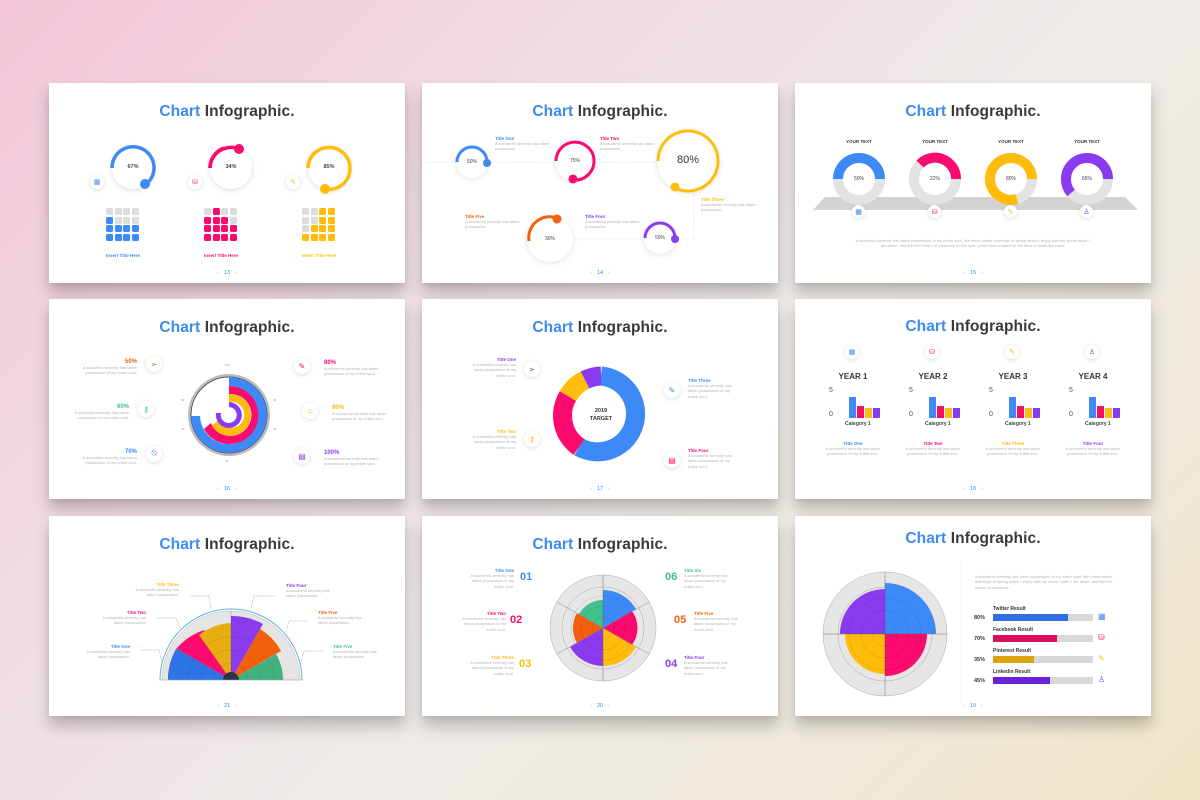 The height and width of the screenshot is (800, 1200). I want to click on gauge-charts, so click(231, 169).